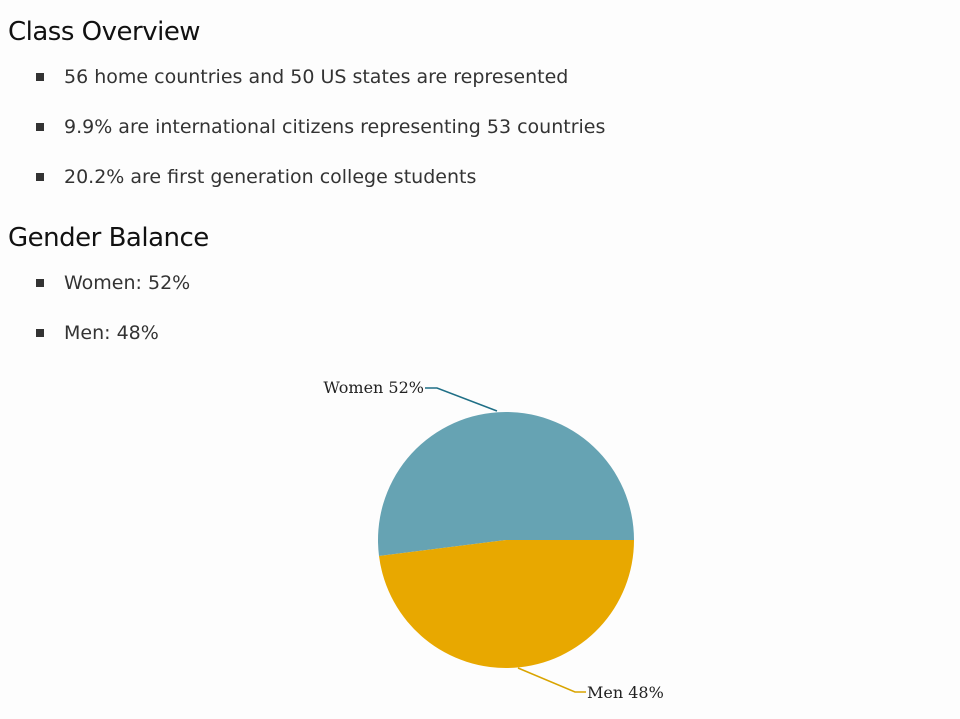  I want to click on pie-slice-women, so click(506, 484).